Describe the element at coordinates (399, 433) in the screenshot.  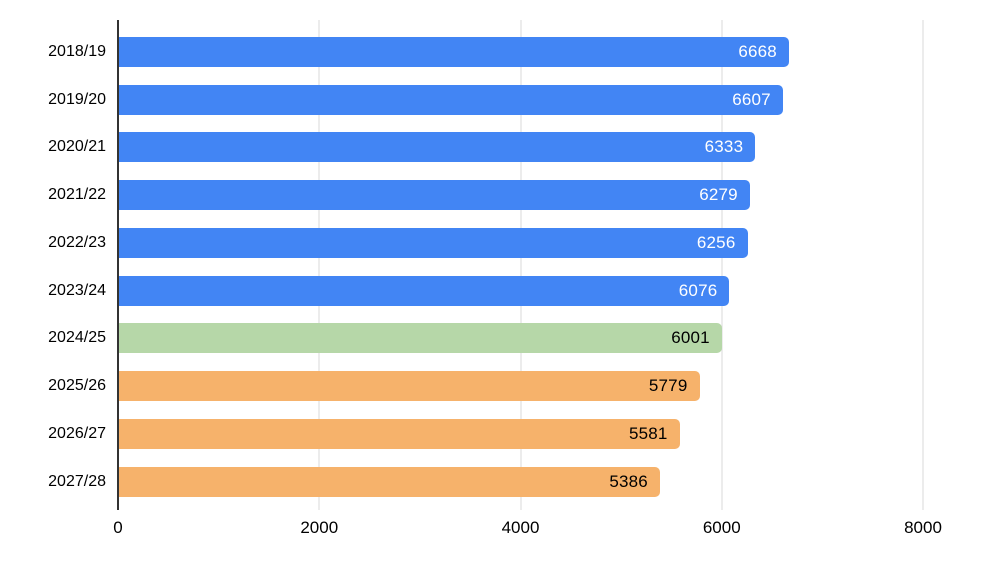
I see `bar-2026-27: 5581` at that location.